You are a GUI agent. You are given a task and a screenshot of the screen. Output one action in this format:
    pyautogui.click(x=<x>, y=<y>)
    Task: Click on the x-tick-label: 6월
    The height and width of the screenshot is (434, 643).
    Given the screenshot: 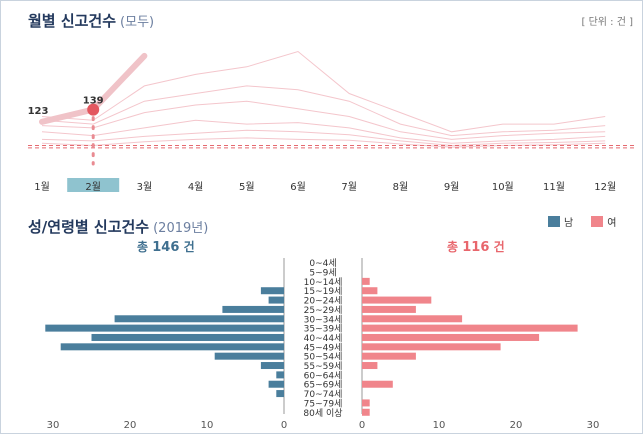 What is the action you would take?
    pyautogui.click(x=298, y=187)
    